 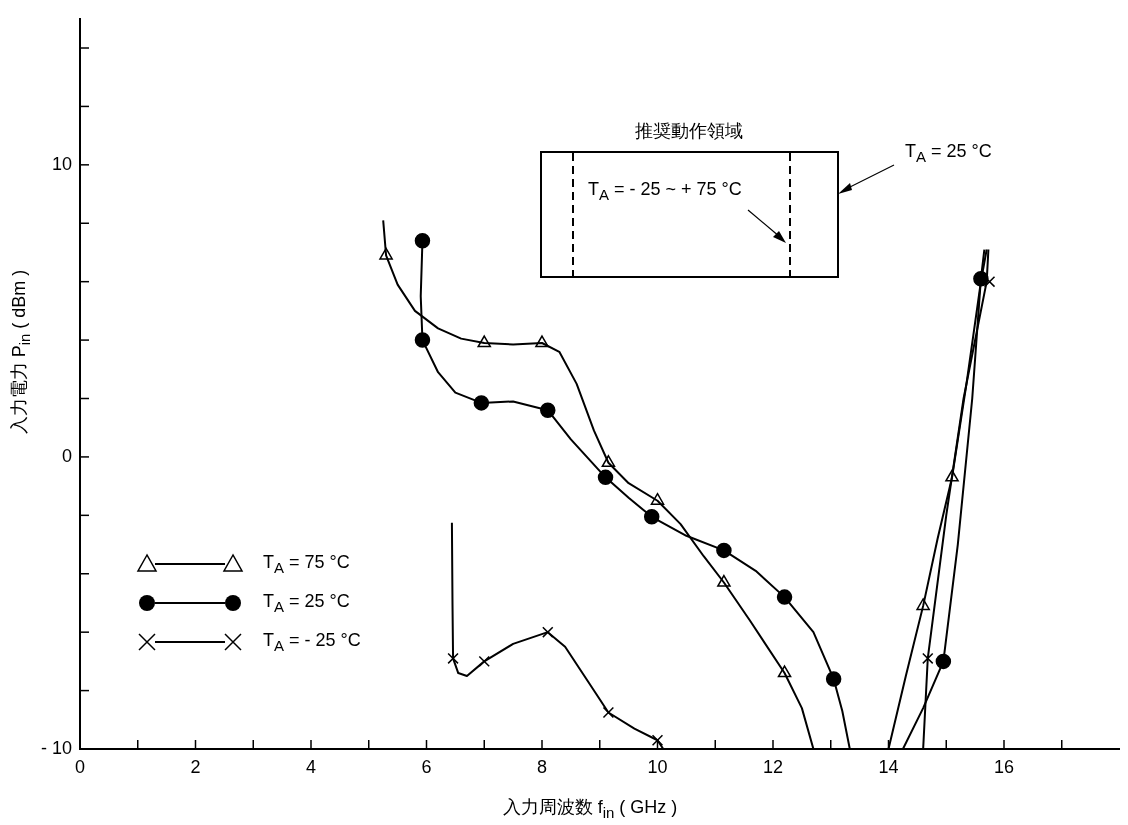 I want to click on x-tick-label: 12, so click(x=773, y=766).